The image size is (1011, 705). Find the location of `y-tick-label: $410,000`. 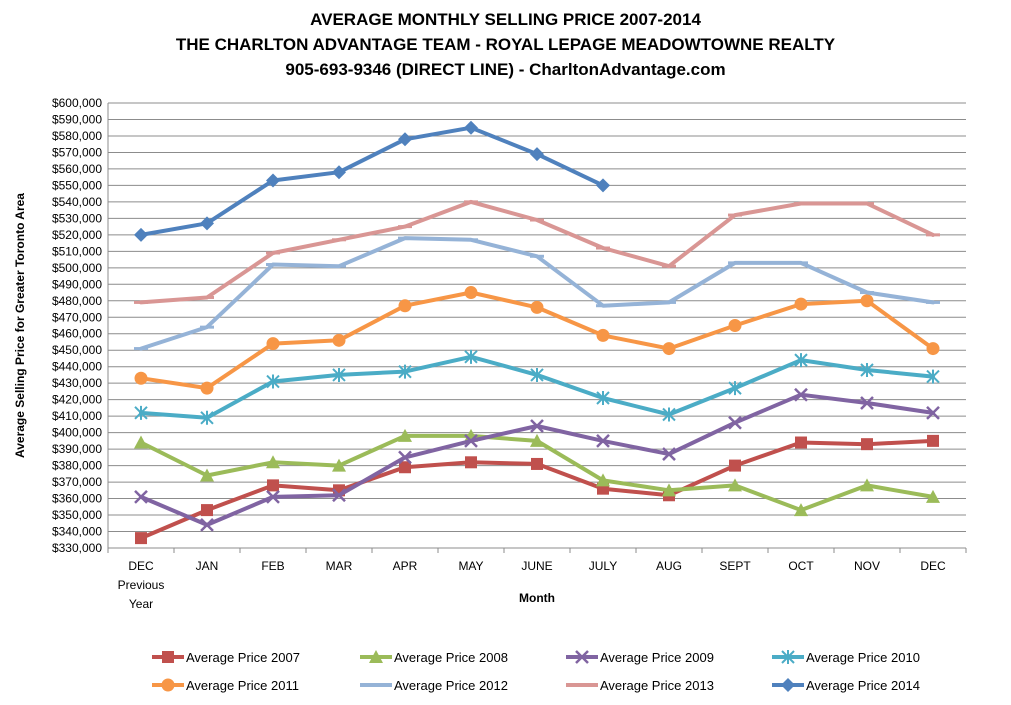

y-tick-label: $410,000 is located at coordinates (77, 416).